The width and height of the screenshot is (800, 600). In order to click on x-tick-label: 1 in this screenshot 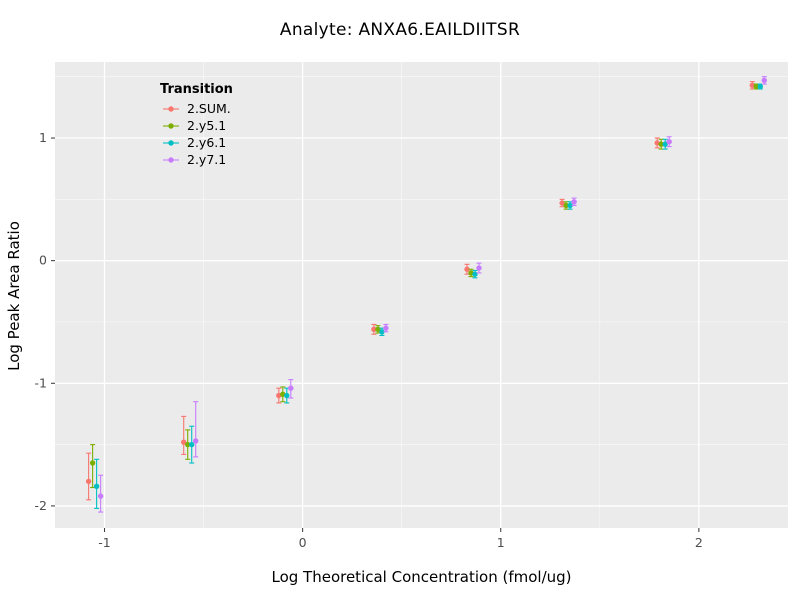, I will do `click(501, 542)`.